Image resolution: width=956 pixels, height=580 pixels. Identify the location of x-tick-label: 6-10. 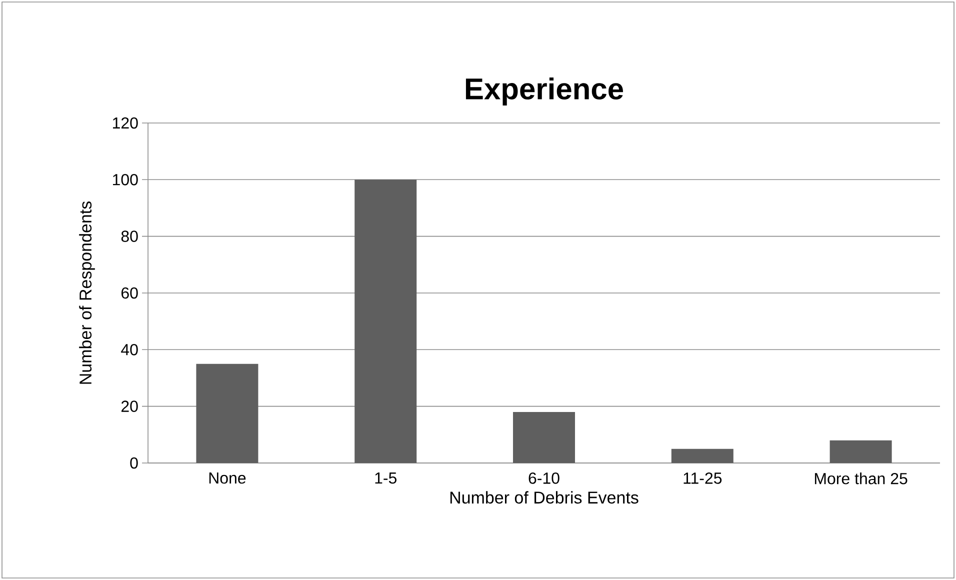
(544, 478).